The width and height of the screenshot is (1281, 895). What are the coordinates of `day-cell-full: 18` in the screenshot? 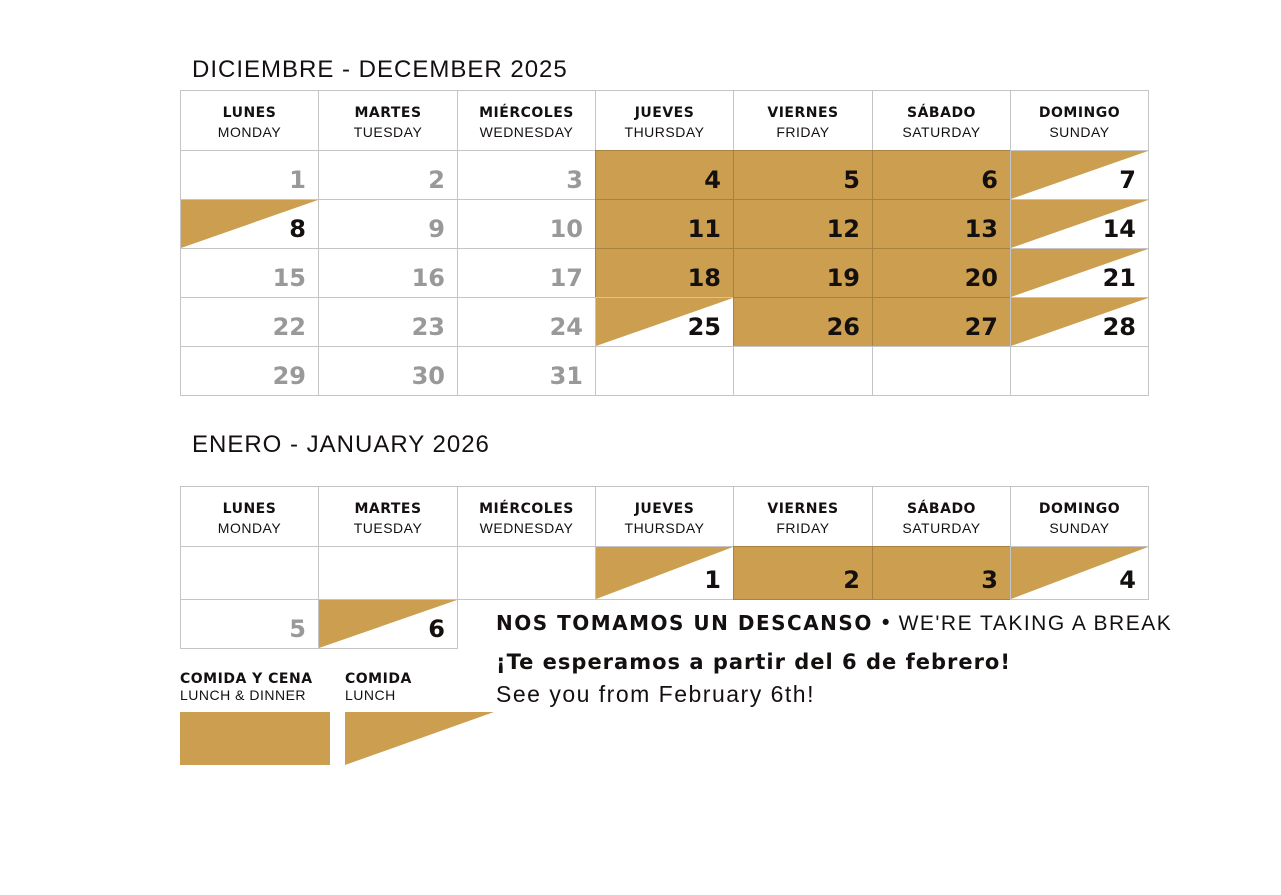 It's located at (664, 273).